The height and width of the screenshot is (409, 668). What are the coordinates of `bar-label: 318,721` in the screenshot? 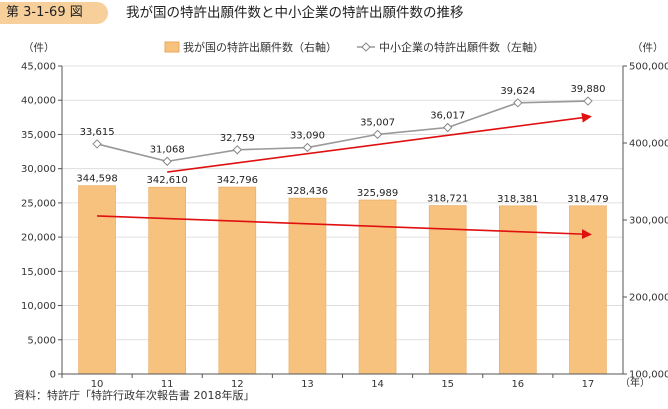 It's located at (447, 199).